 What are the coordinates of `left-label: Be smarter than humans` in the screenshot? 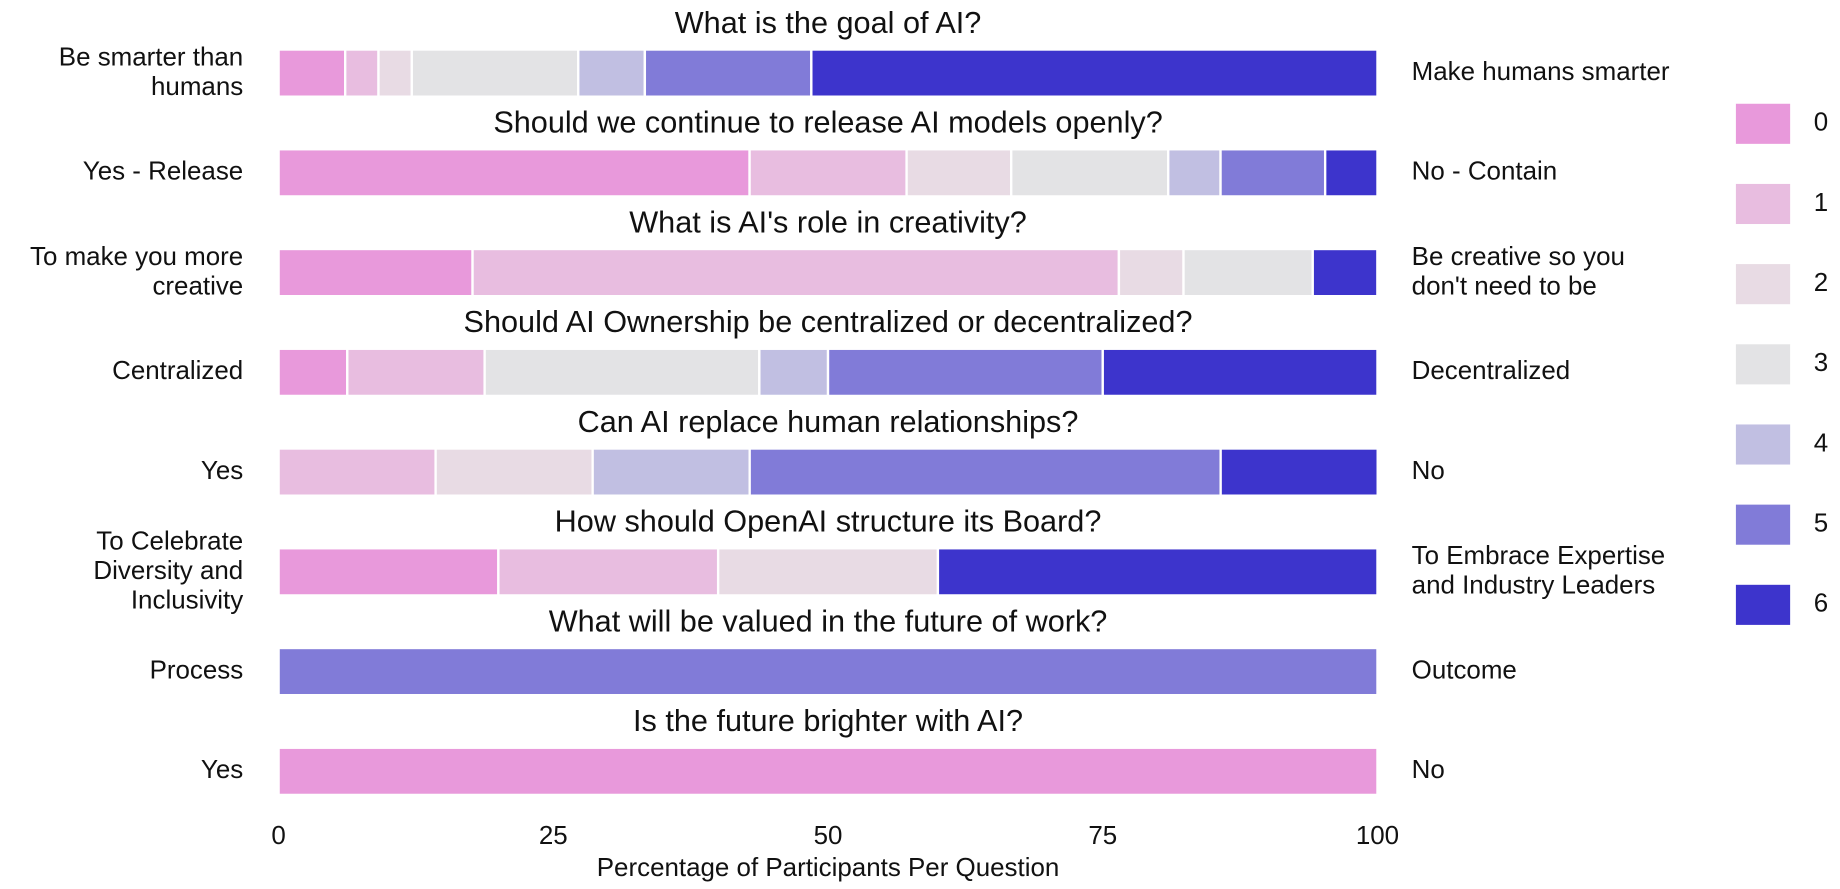 It's located at (151, 71).